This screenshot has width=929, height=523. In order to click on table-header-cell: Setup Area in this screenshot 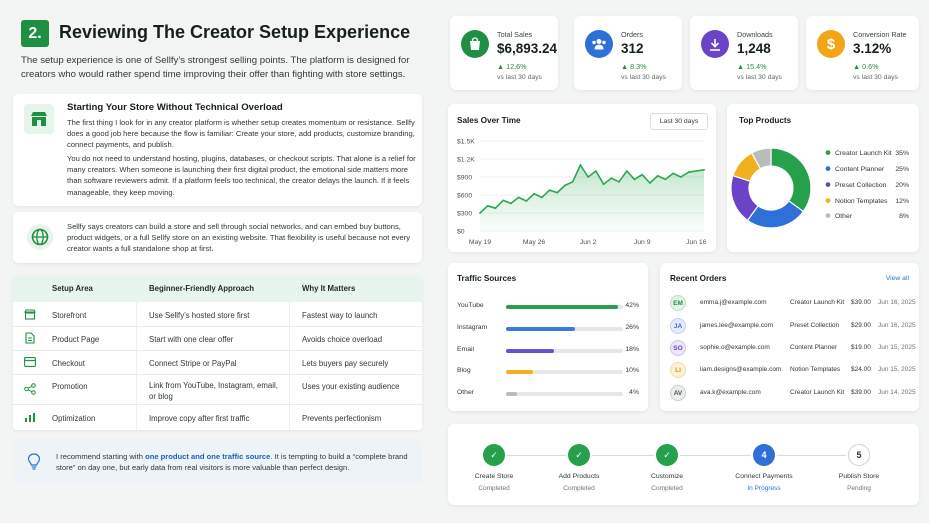, I will do `click(72, 288)`.